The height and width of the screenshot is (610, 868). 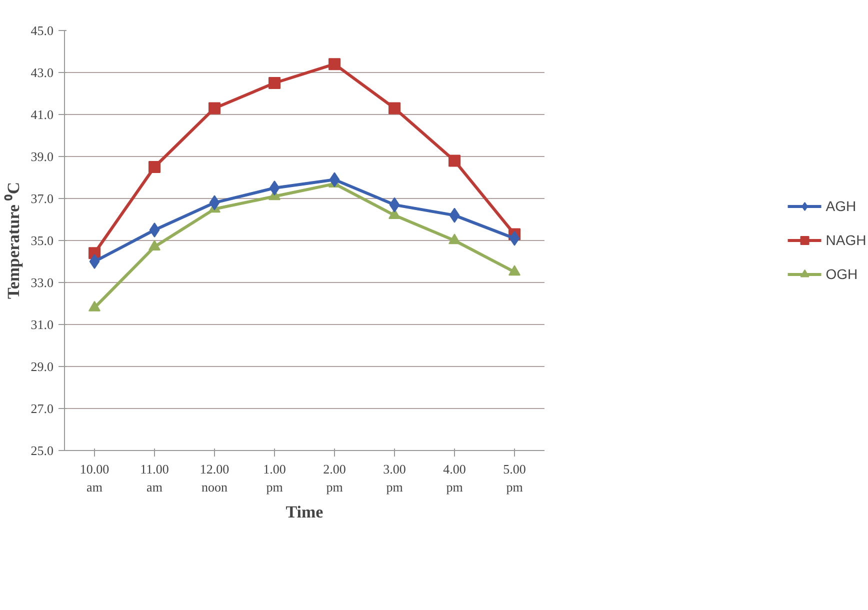 What do you see at coordinates (42, 198) in the screenshot?
I see `y-tick-label: 37.0` at bounding box center [42, 198].